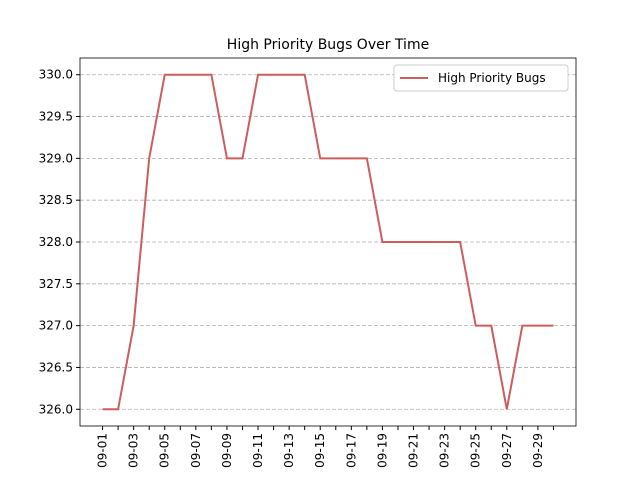 The height and width of the screenshot is (480, 640). I want to click on y-tick-label: 327.0, so click(56, 326).